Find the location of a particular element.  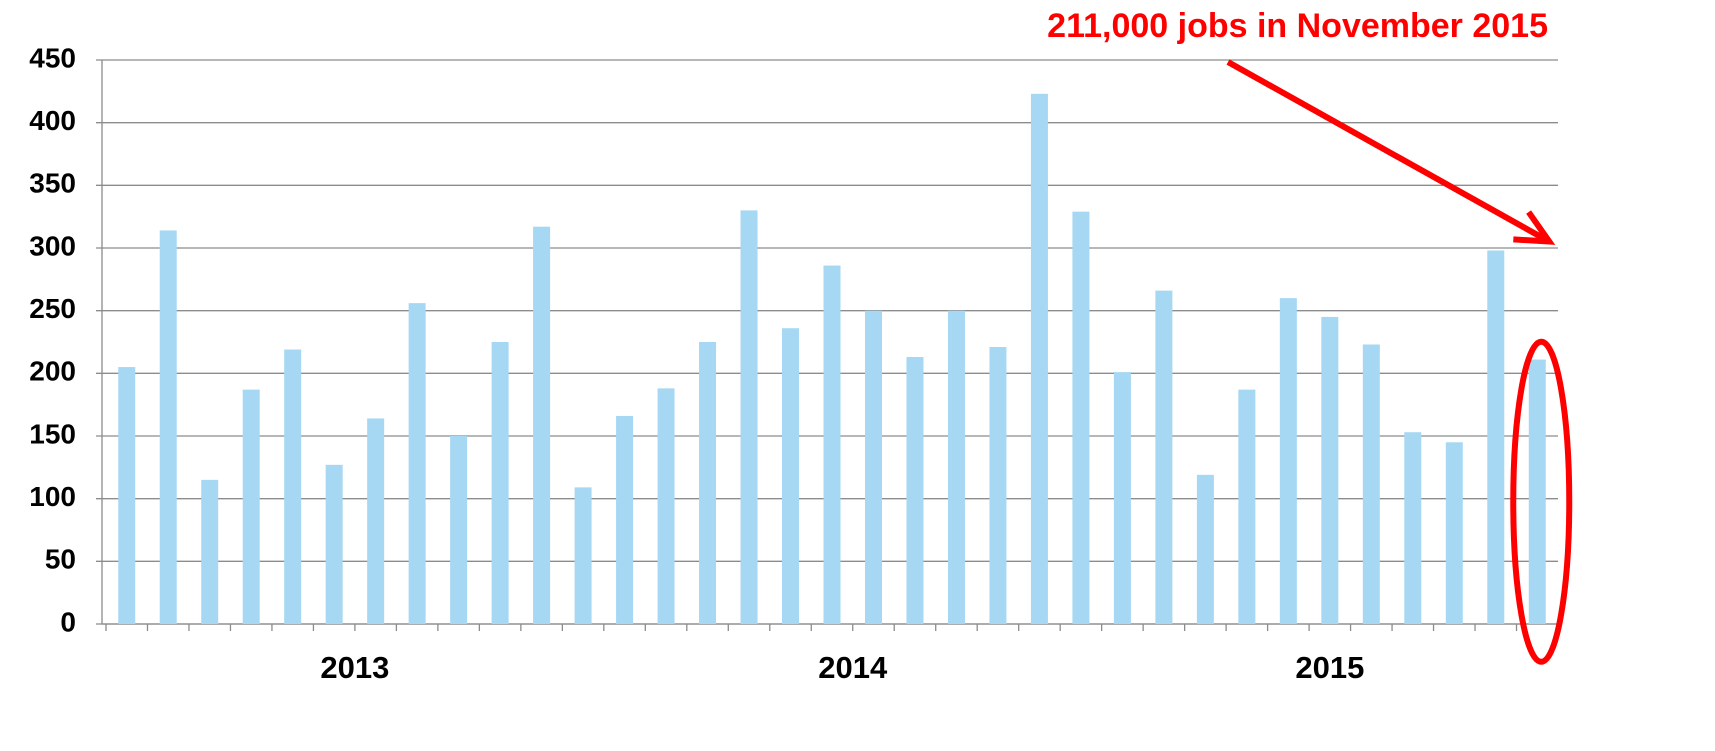

annotation-arrow is located at coordinates (1388, 152).